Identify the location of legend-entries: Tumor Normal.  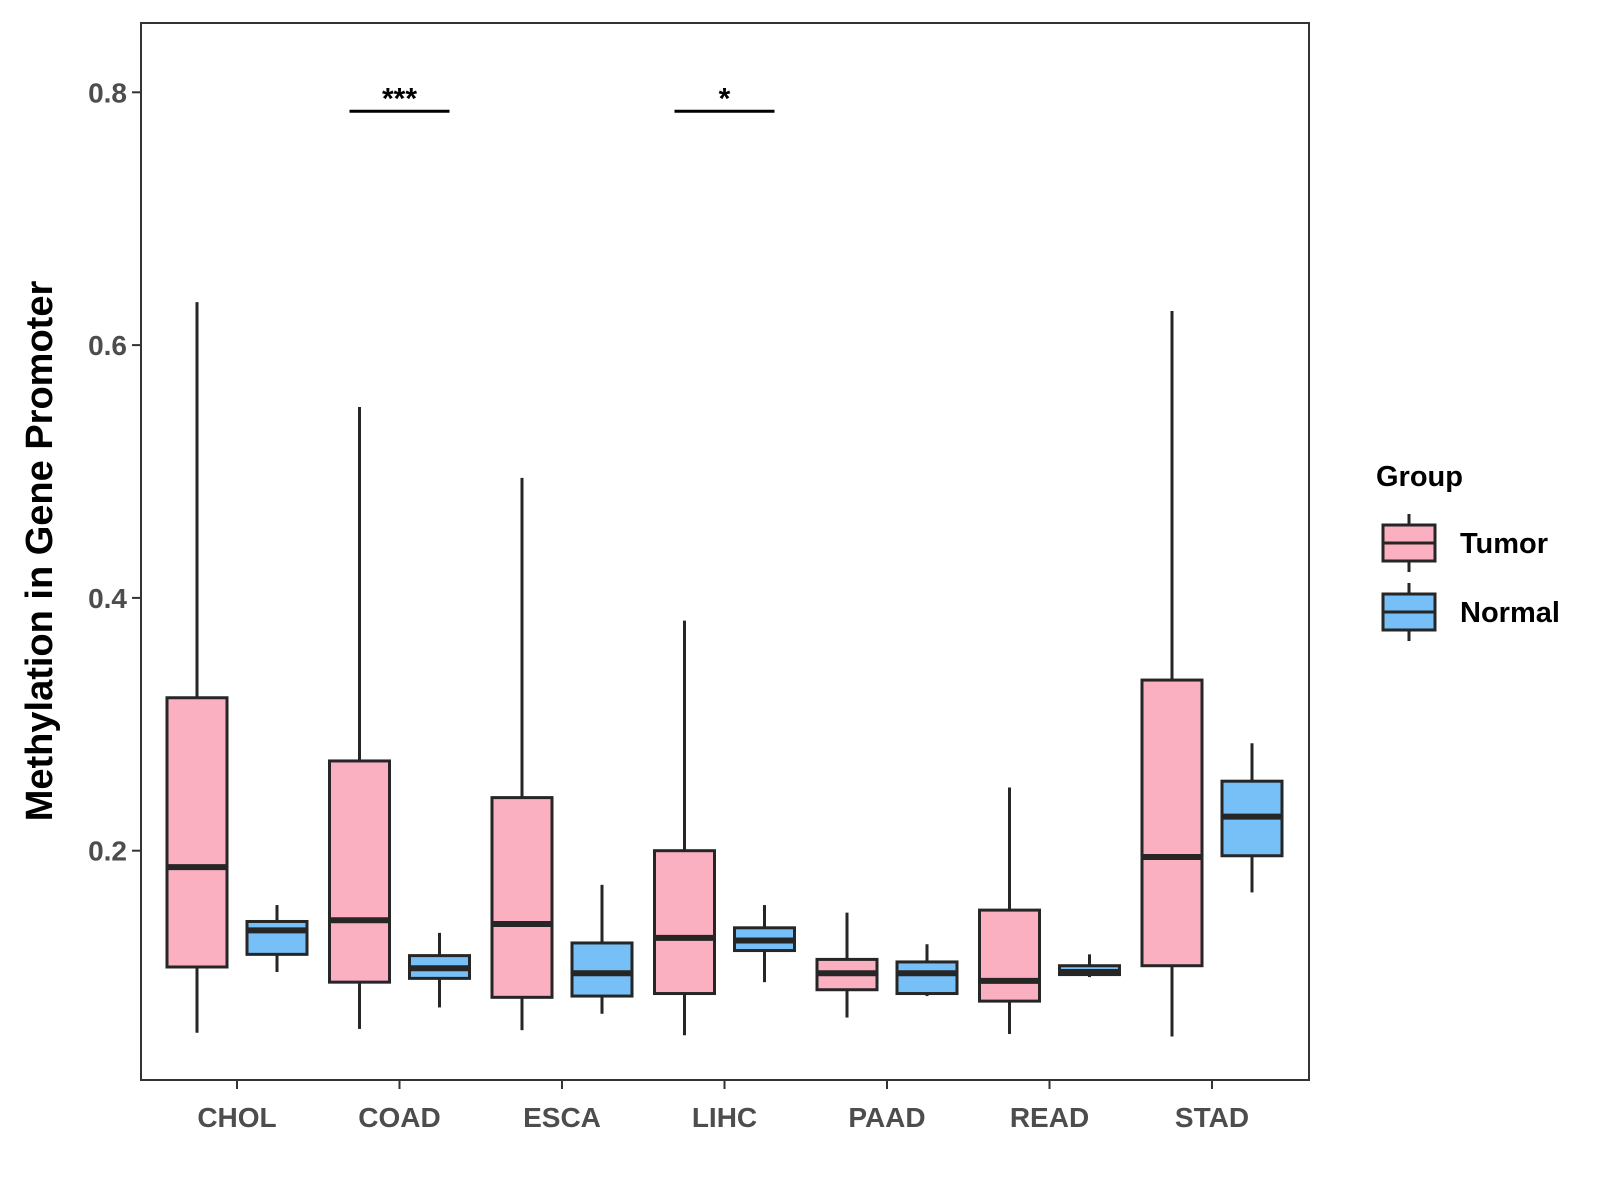
(1470, 577).